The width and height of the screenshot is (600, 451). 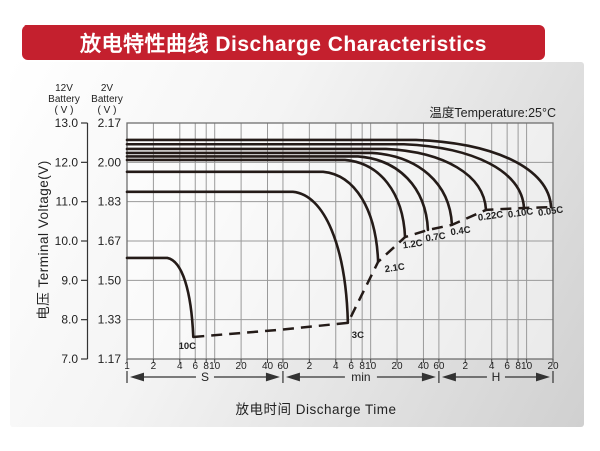 What do you see at coordinates (67, 202) in the screenshot?
I see `y-tick-label-12v: 11.0` at bounding box center [67, 202].